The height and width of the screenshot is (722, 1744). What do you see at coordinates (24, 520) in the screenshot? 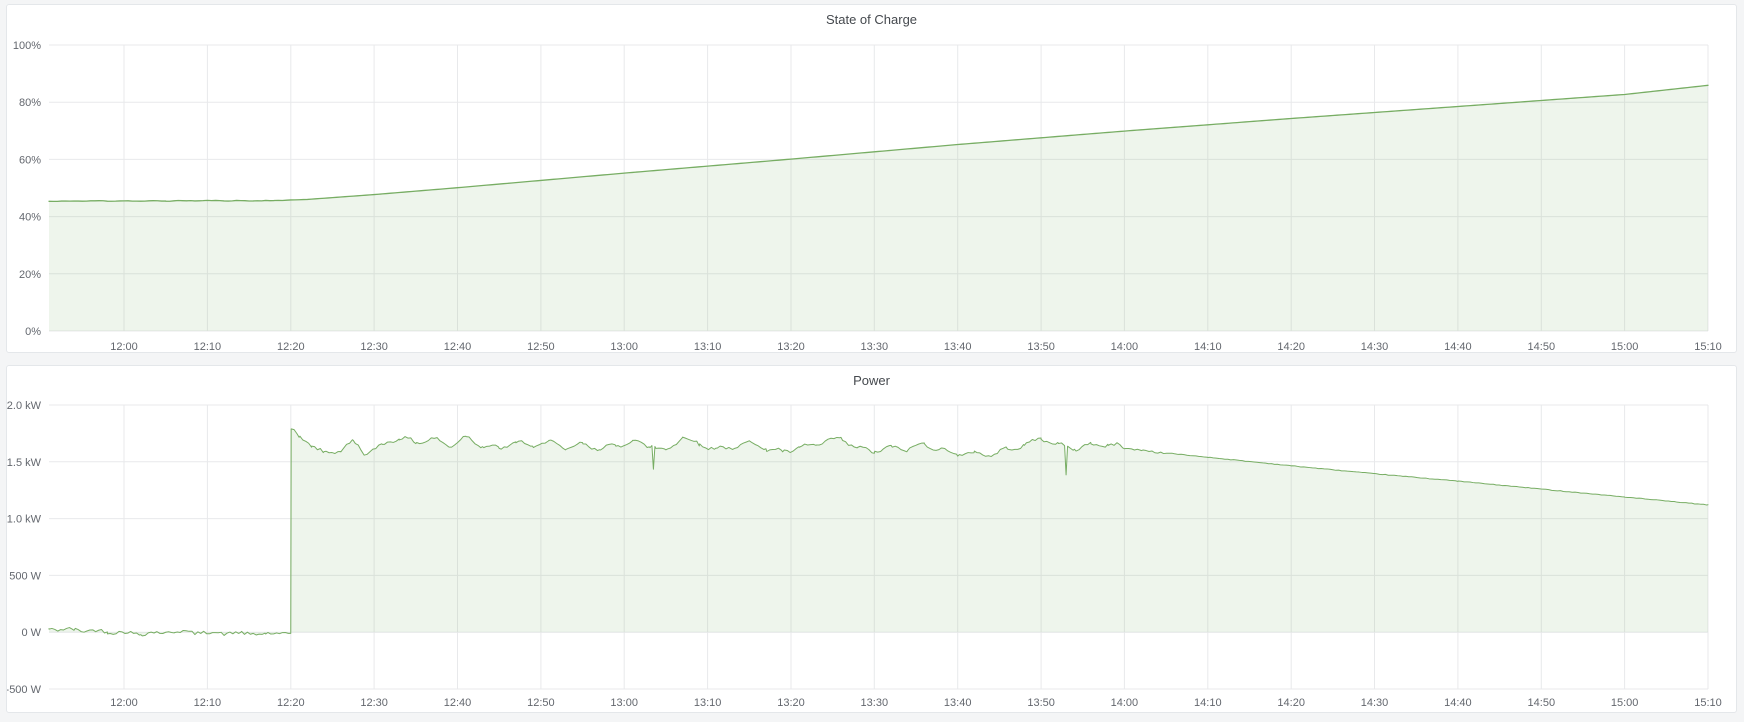
I see `y-axis-tick-label: 1.0 kW` at bounding box center [24, 520].